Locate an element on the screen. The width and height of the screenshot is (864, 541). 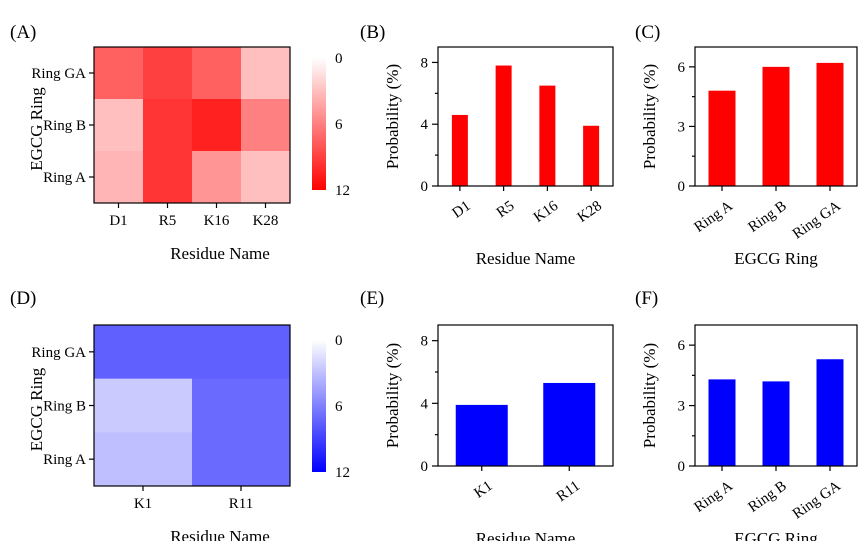
panel-label: (B) is located at coordinates (372, 32).